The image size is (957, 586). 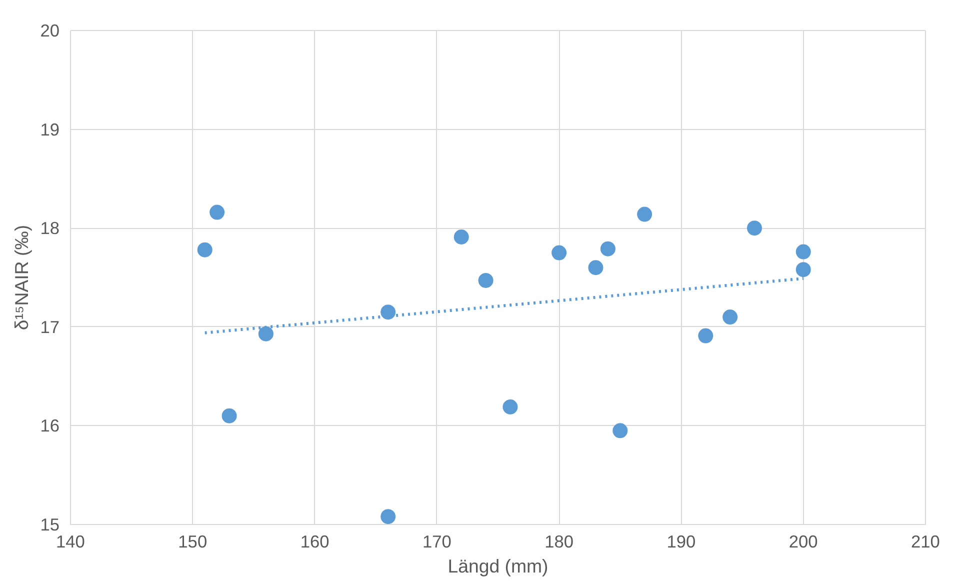 I want to click on x-tick-label: 200, so click(x=803, y=542).